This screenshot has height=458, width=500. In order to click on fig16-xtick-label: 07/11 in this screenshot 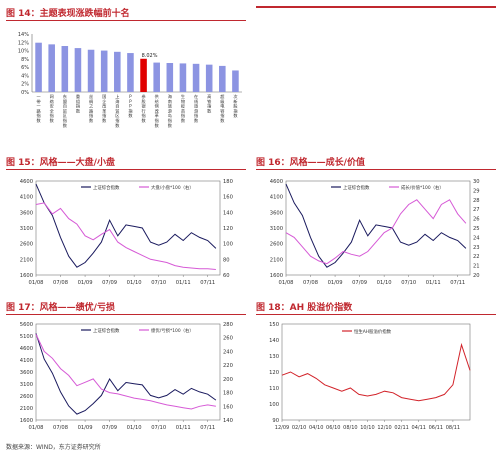, I will do `click(457, 283)`.